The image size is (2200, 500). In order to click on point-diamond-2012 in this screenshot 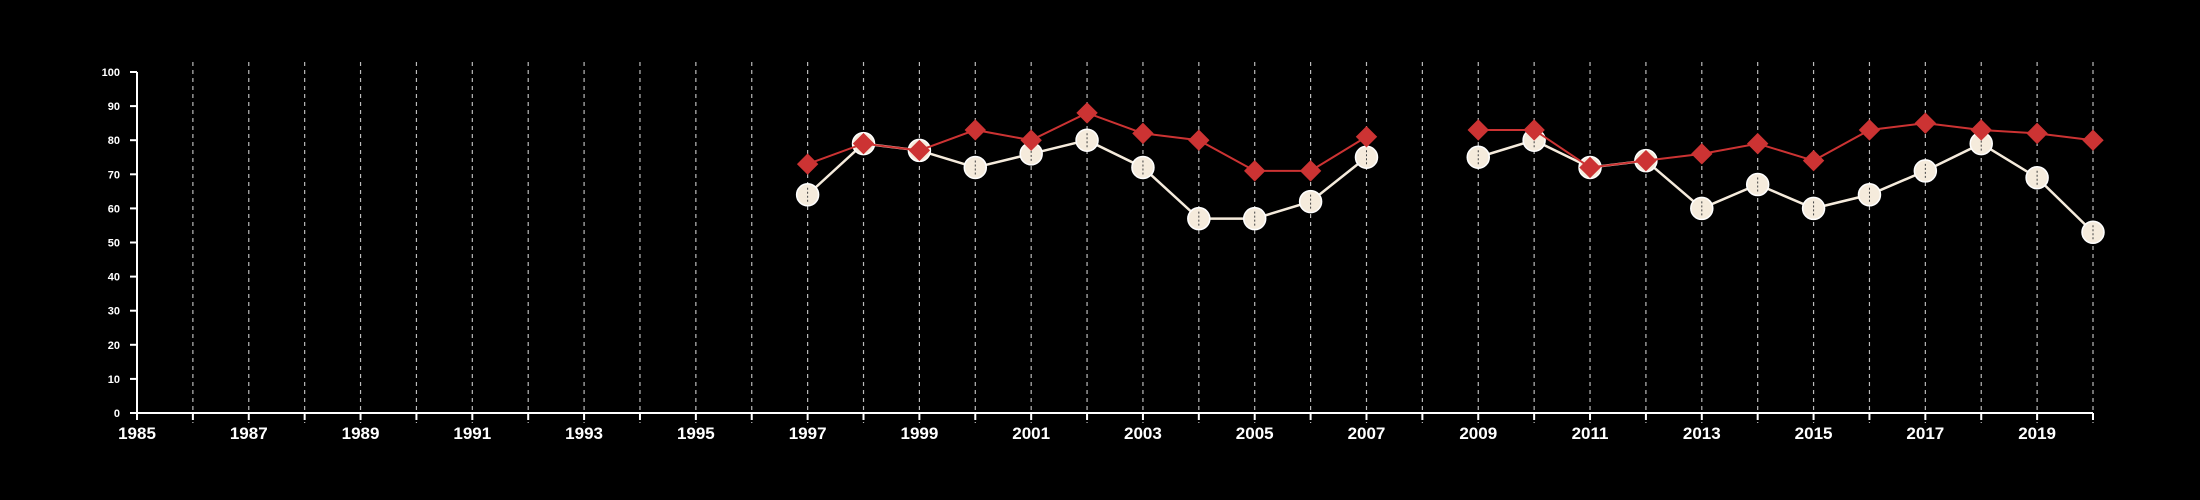, I will do `click(1646, 160)`.